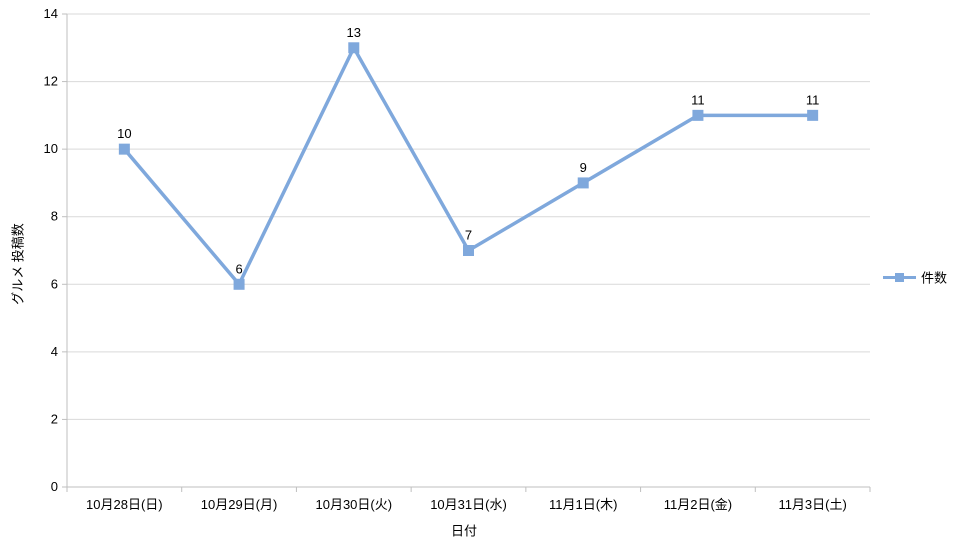  I want to click on x-tick-label: 10月30日(火), so click(353, 504).